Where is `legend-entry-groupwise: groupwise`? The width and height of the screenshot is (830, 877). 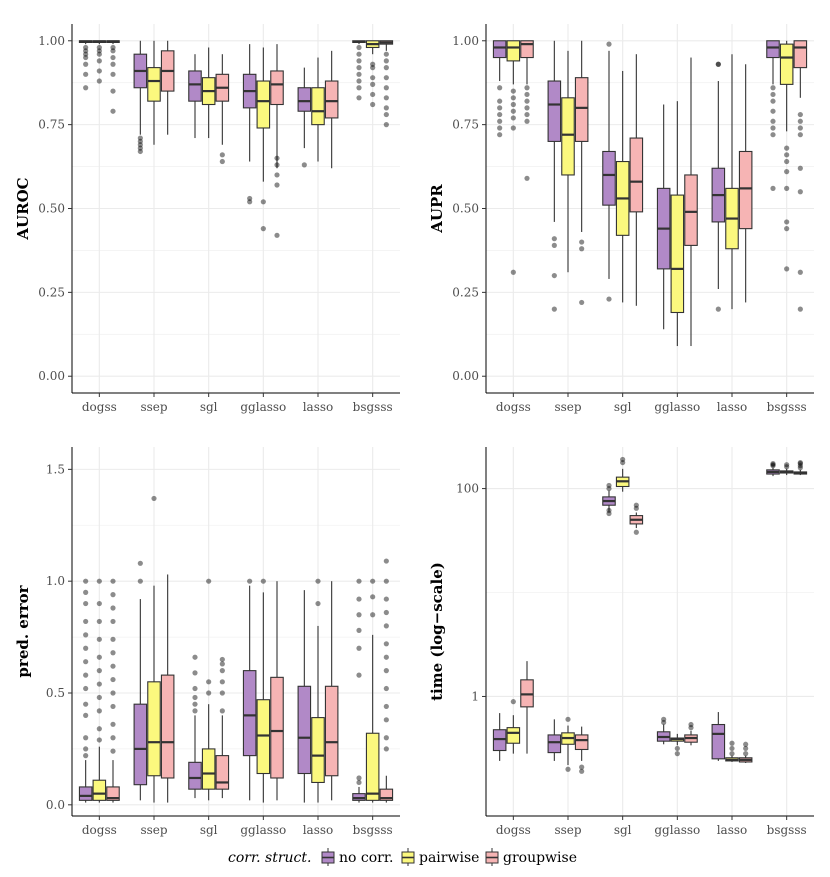
legend-entry-groupwise: groupwise is located at coordinates (531, 857).